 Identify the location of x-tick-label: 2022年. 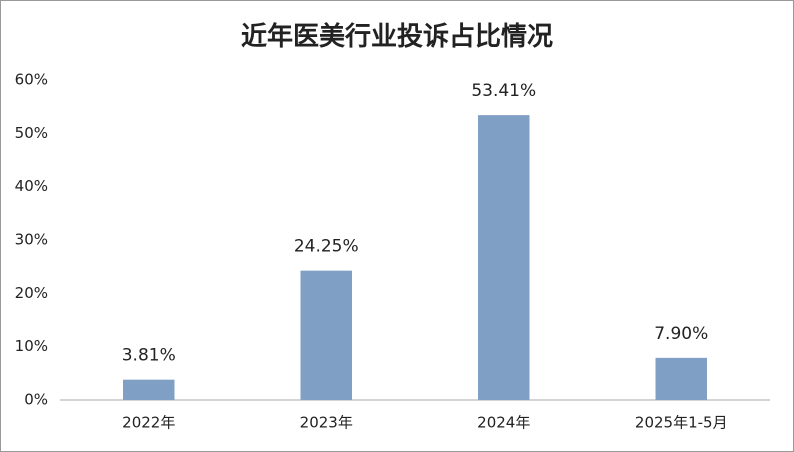
(148, 423).